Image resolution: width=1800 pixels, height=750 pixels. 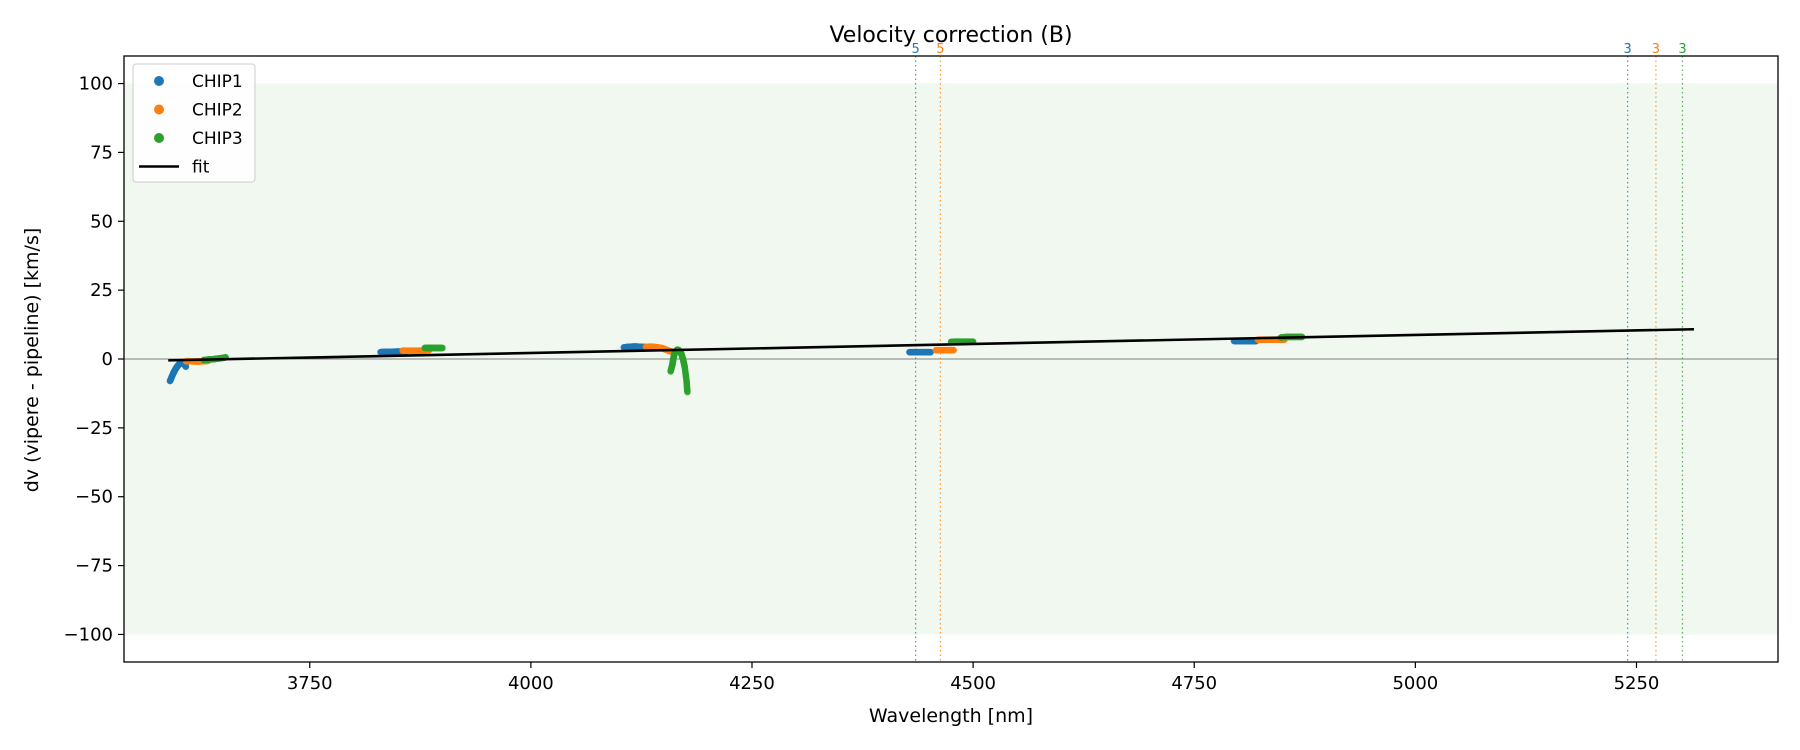 I want to click on legend-entry-label: CHIP3, so click(x=217, y=139).